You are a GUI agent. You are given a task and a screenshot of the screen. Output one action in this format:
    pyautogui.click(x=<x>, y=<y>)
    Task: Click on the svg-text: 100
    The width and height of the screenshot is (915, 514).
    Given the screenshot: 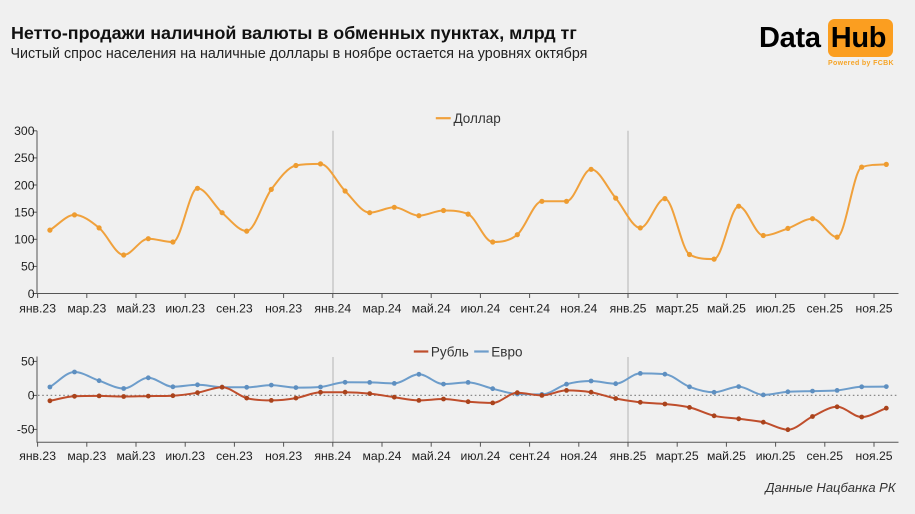 What is the action you would take?
    pyautogui.click(x=24, y=240)
    